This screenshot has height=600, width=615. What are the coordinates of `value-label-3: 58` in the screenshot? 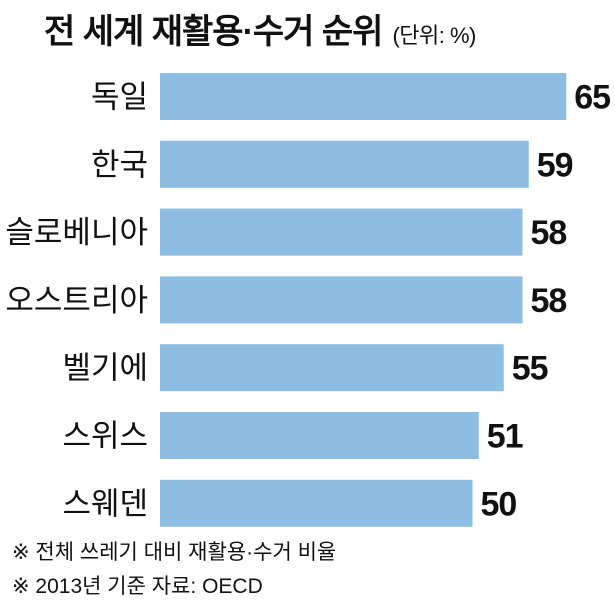 It's located at (549, 233).